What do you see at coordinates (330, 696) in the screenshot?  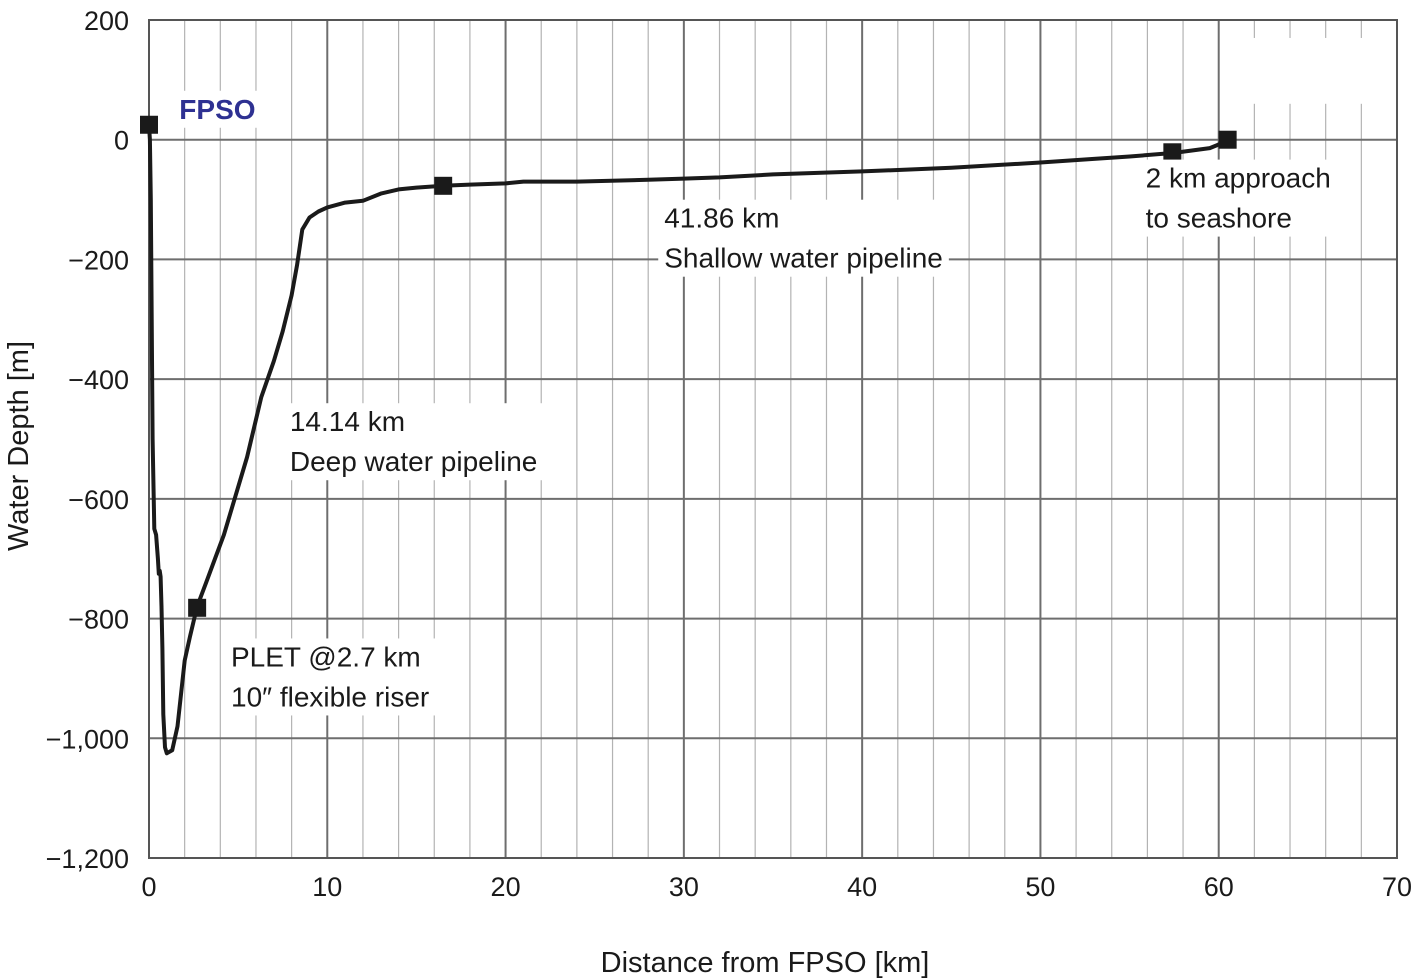 I see `annotation-line: 10″ flexible riser` at bounding box center [330, 696].